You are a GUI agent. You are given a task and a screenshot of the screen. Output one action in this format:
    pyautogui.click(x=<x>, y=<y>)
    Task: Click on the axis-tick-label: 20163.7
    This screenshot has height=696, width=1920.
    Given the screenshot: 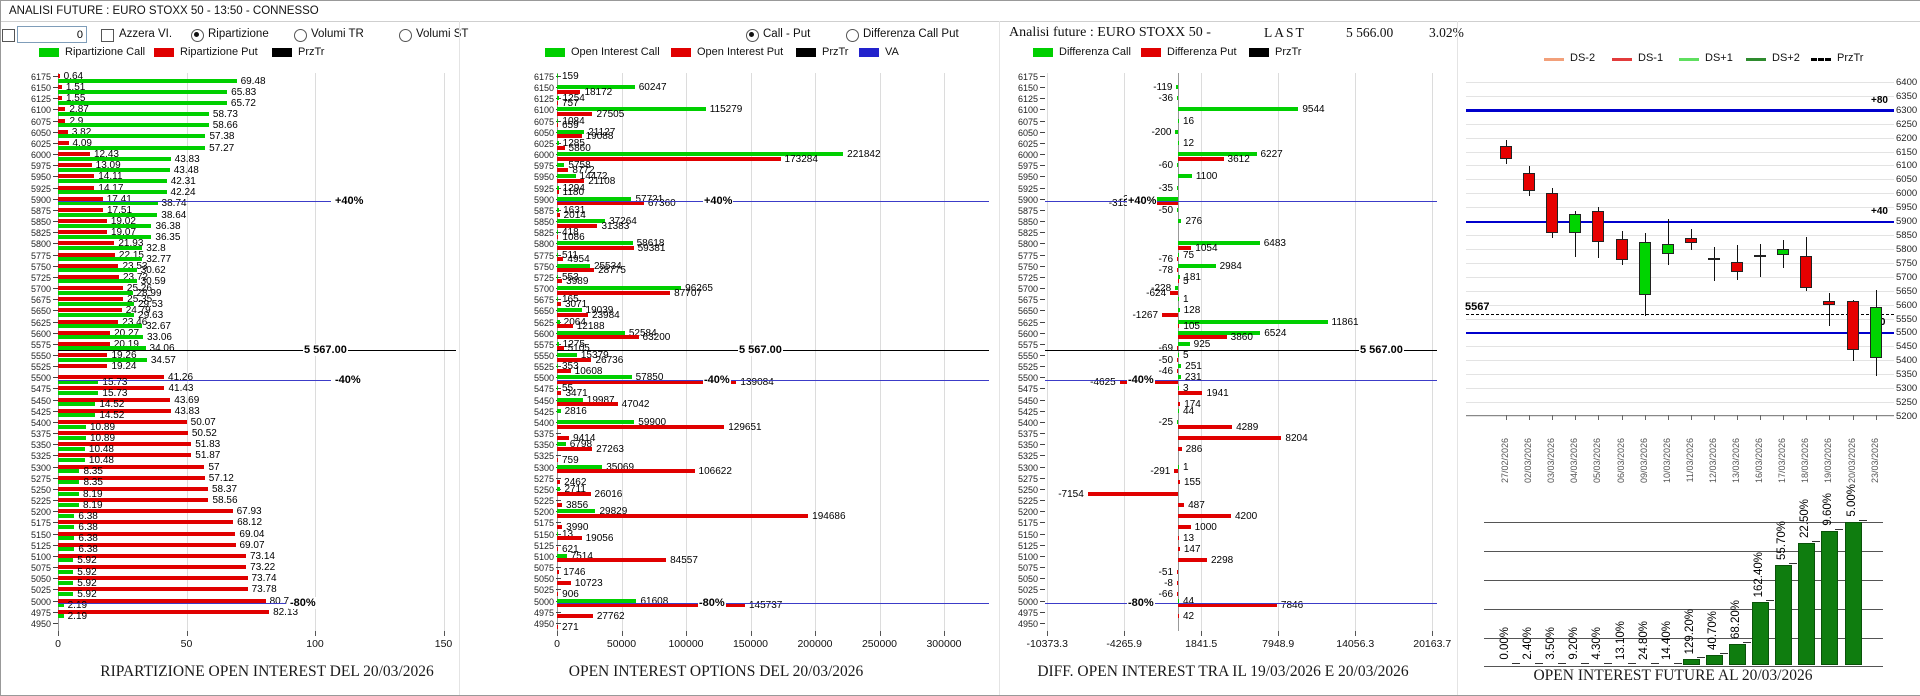 What is the action you would take?
    pyautogui.click(x=1432, y=644)
    